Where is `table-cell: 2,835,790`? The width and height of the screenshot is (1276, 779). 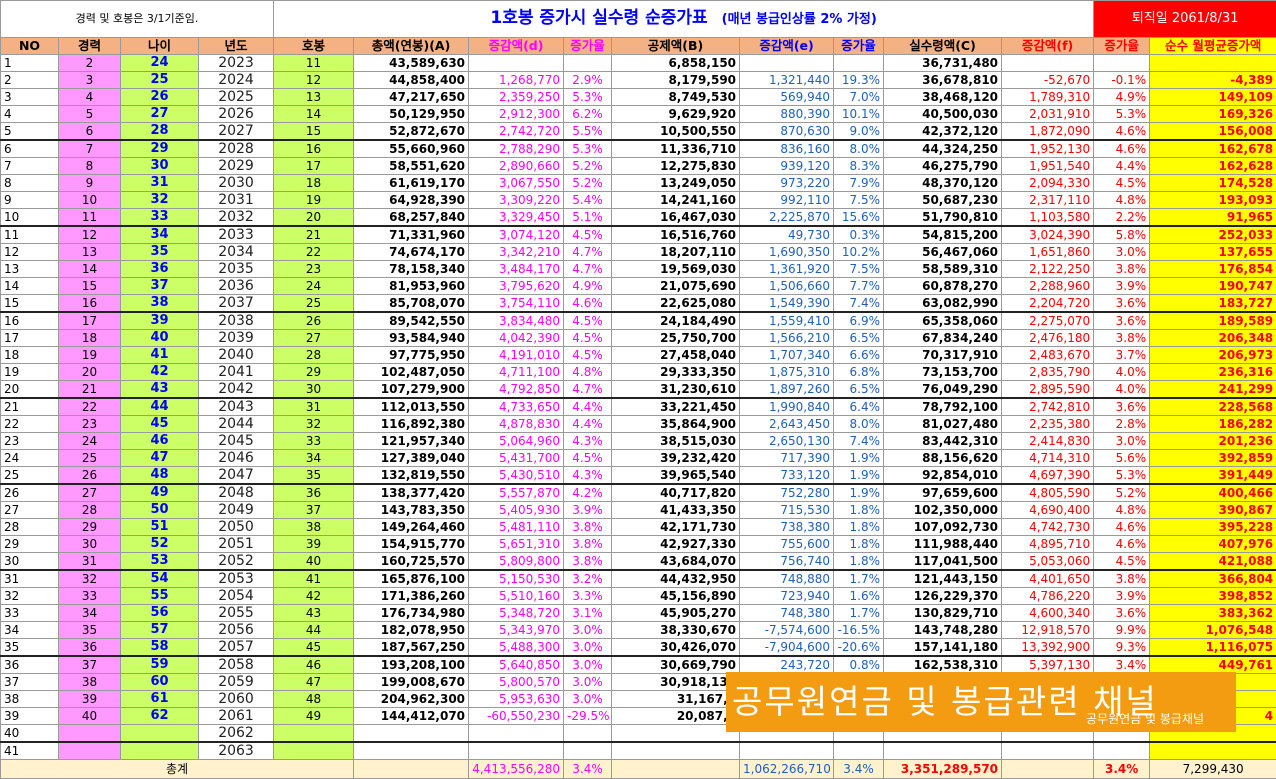 table-cell: 2,835,790 is located at coordinates (1048, 372).